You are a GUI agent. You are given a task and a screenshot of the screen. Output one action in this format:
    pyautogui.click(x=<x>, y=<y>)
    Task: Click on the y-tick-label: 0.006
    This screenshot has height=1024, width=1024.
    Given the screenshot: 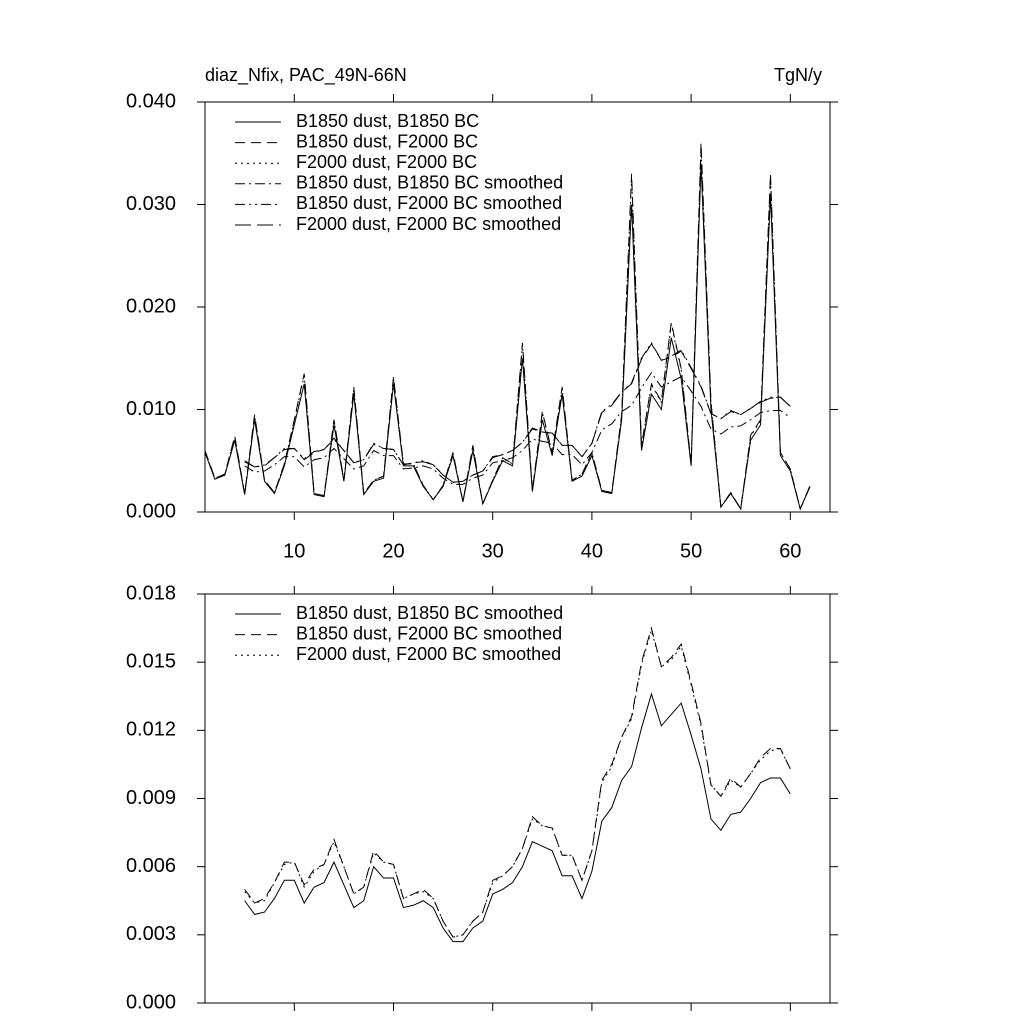 What is the action you would take?
    pyautogui.click(x=151, y=866)
    